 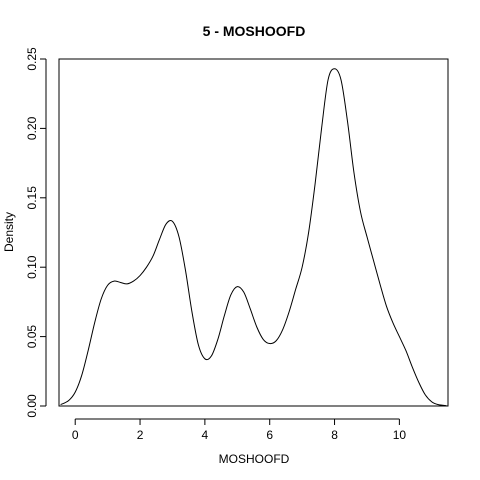 What do you see at coordinates (140, 435) in the screenshot?
I see `x-tick-label: 2` at bounding box center [140, 435].